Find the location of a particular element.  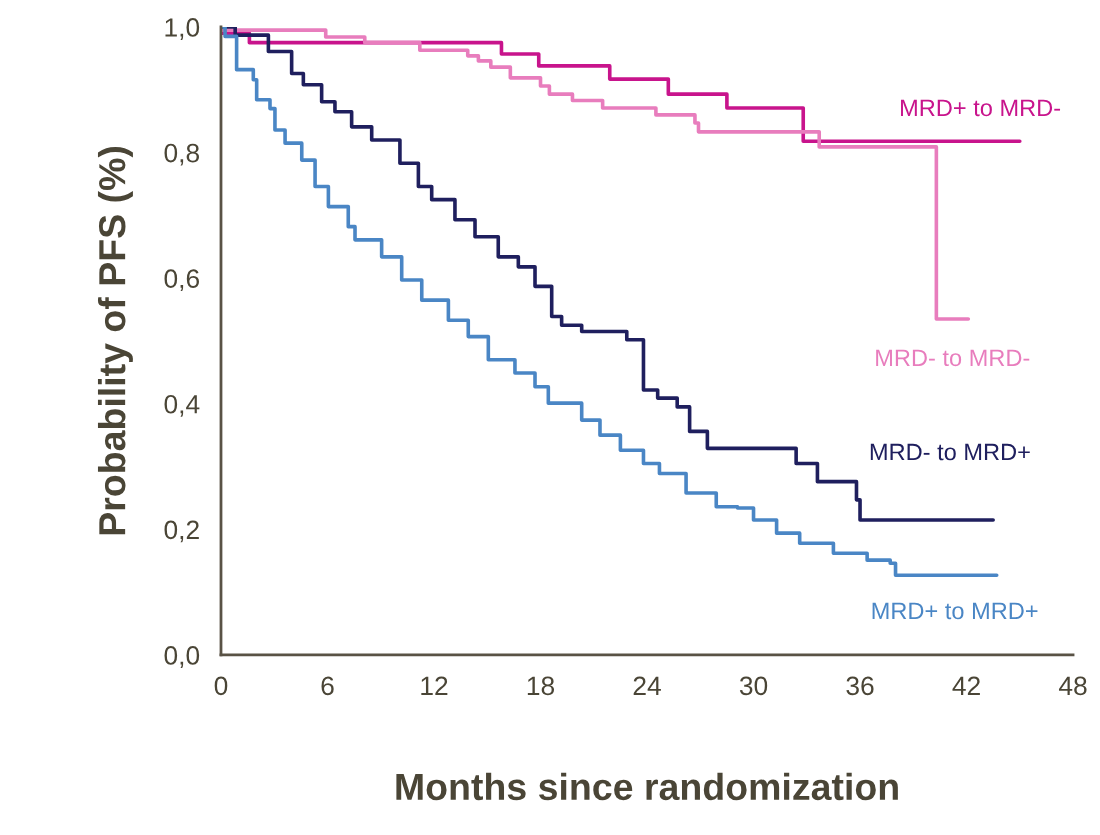

y-axis-title: Probability of PFS (%) is located at coordinates (115, 340).